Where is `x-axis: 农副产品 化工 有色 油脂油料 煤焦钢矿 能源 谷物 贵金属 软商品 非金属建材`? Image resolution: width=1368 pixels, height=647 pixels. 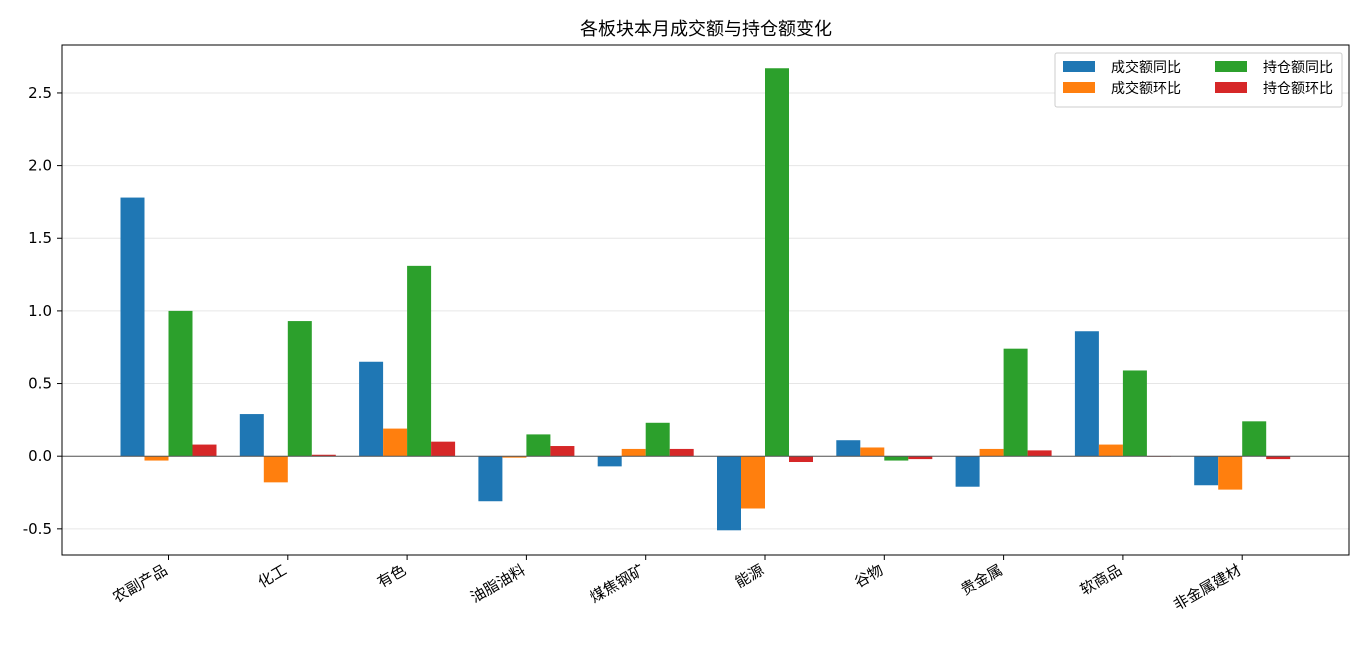
x-axis: 农副产品 化工 有色 油脂油料 煤焦钢矿 能源 谷物 贵金属 软商品 非金属建材 is located at coordinates (677, 584).